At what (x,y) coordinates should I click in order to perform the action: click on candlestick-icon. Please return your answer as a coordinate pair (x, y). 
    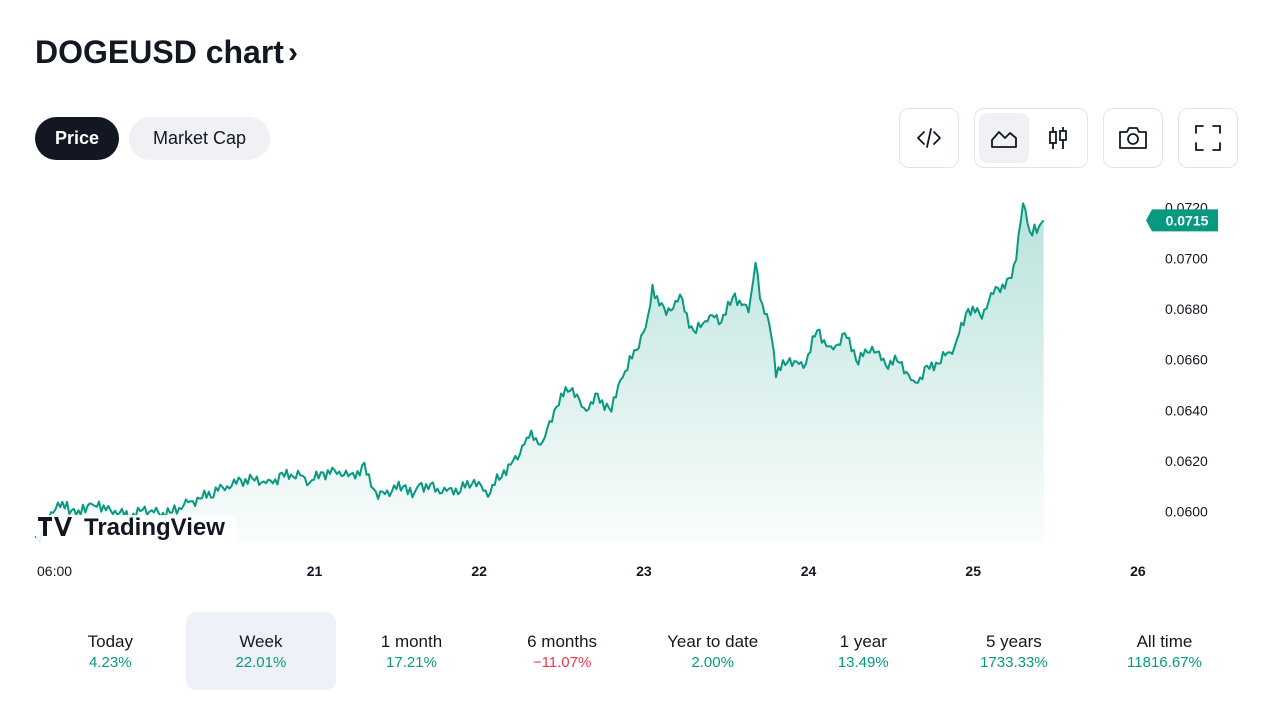
    Looking at the image, I should click on (1058, 138).